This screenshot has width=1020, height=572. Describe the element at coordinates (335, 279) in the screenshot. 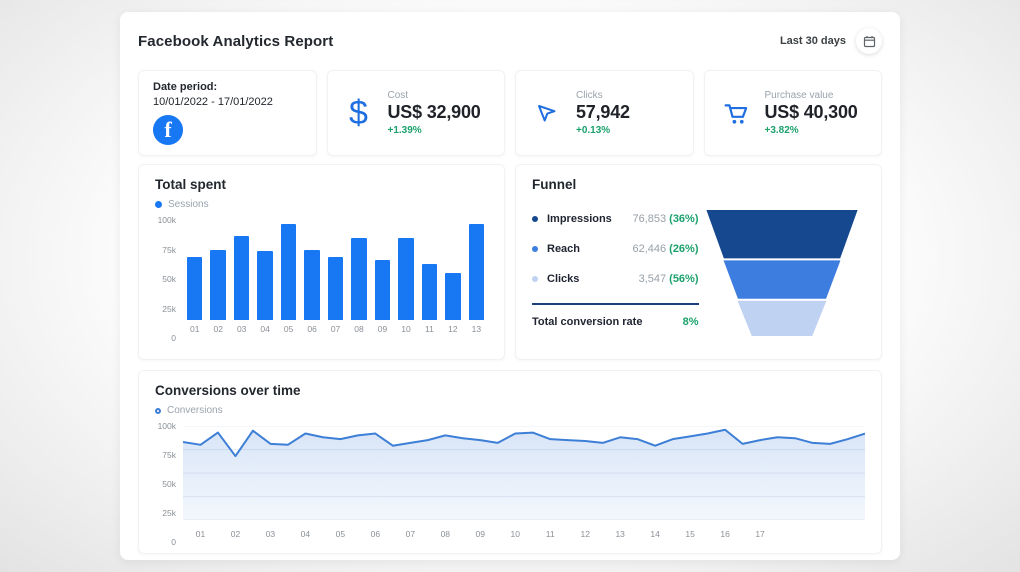

I see `bar-column: 07` at that location.